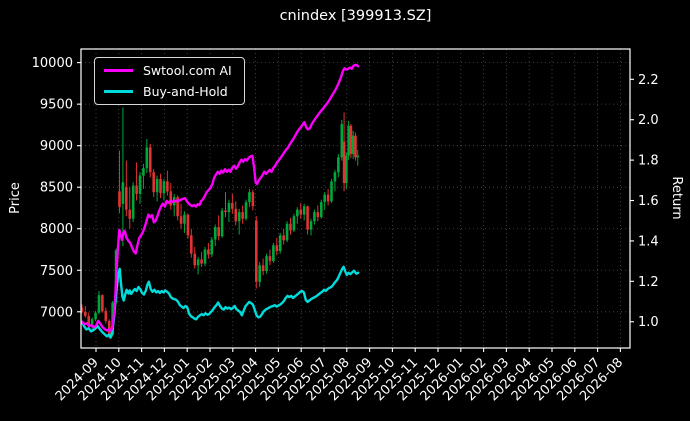  I want to click on y-tick-label-return: 1.0, so click(648, 322).